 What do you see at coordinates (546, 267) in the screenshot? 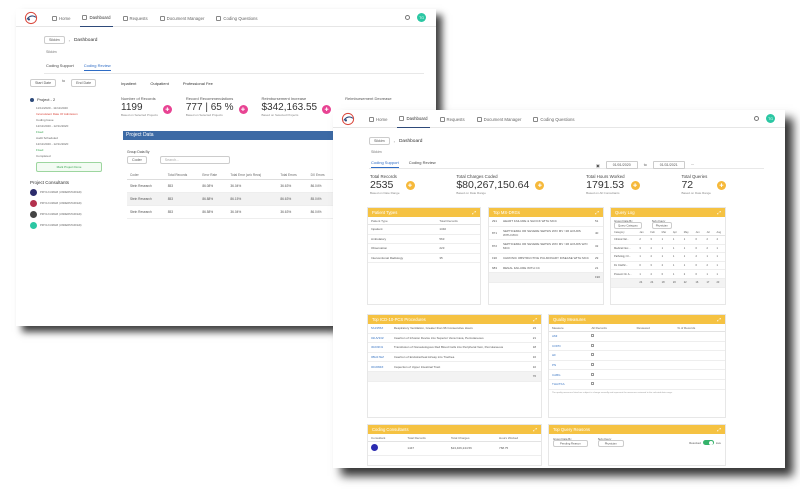
I see `table-row: 683 RENAL FAILURE WITH CC 21` at bounding box center [546, 267].